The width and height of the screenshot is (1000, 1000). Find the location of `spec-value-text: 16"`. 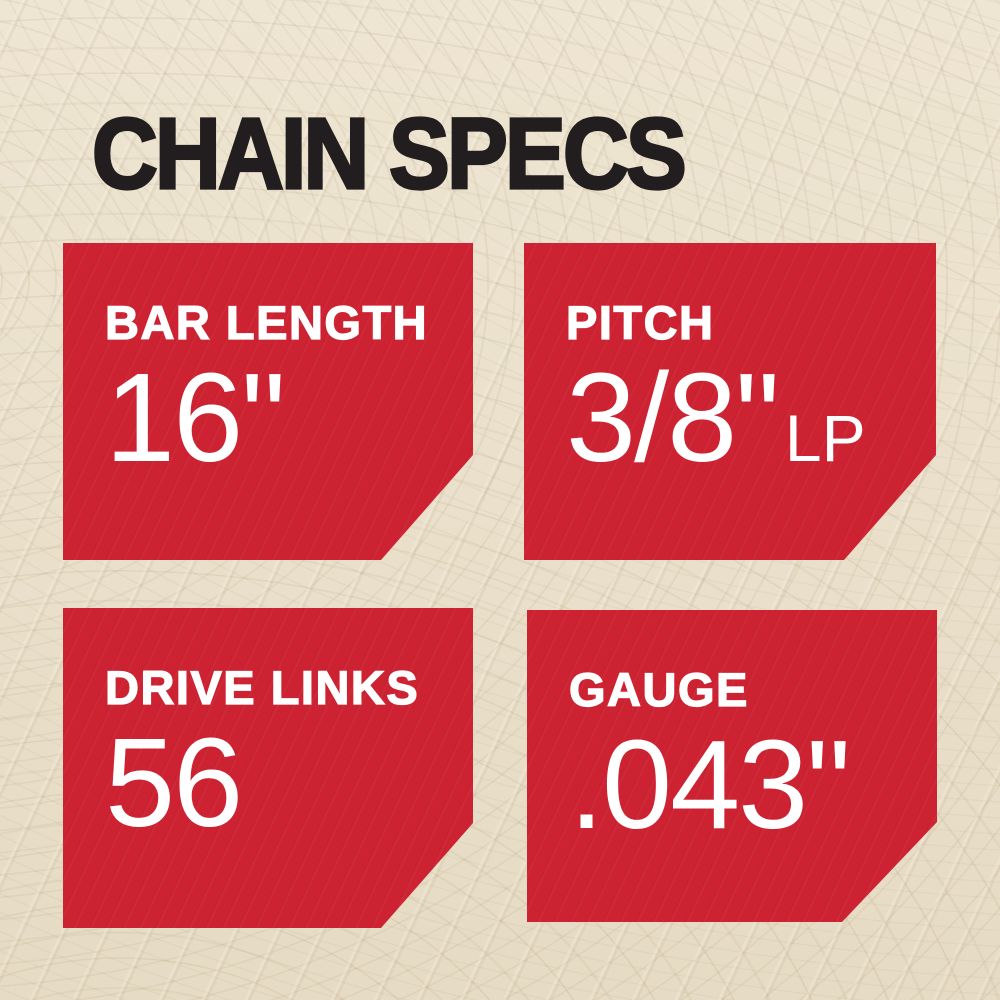

spec-value-text: 16" is located at coordinates (194, 417).